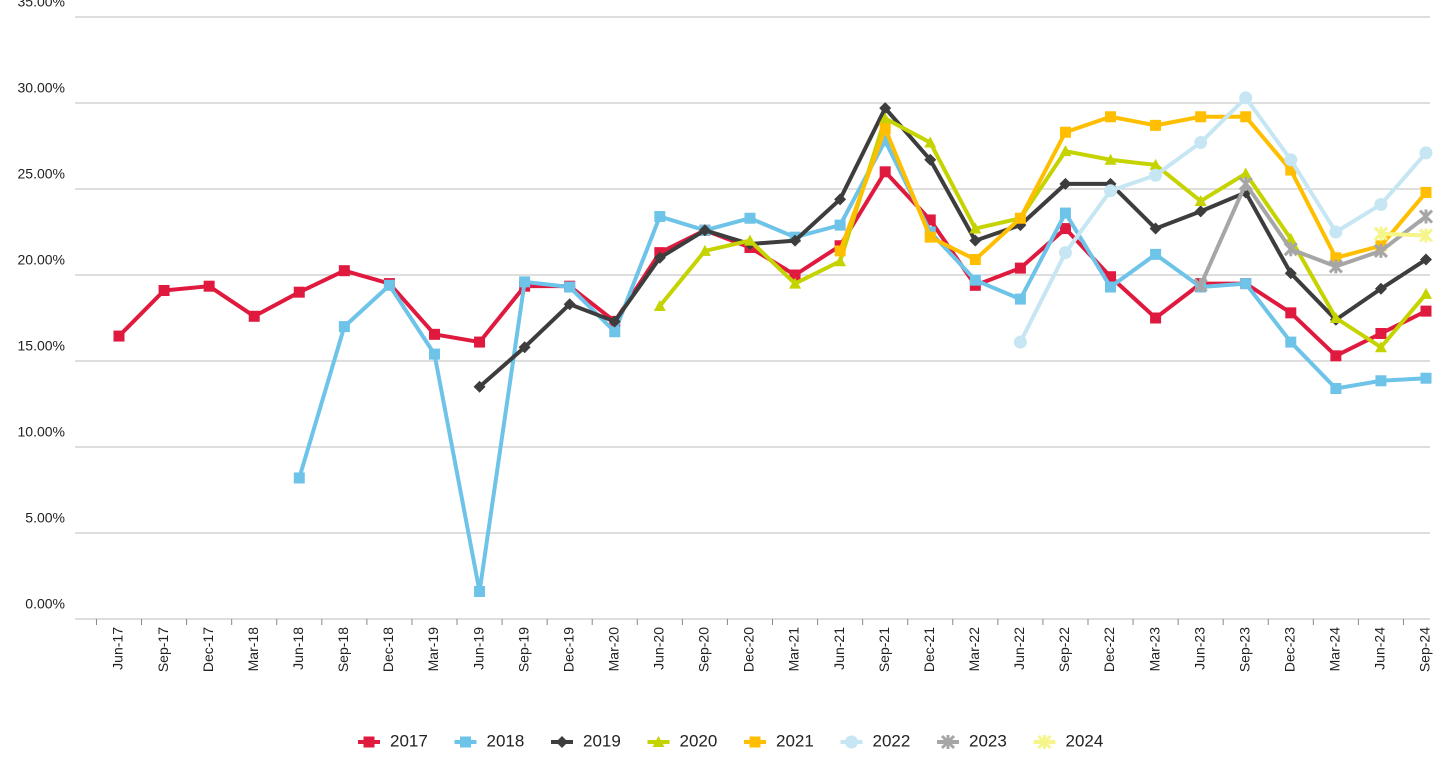 The width and height of the screenshot is (1443, 758). What do you see at coordinates (988, 740) in the screenshot?
I see `legend-label: 2023` at bounding box center [988, 740].